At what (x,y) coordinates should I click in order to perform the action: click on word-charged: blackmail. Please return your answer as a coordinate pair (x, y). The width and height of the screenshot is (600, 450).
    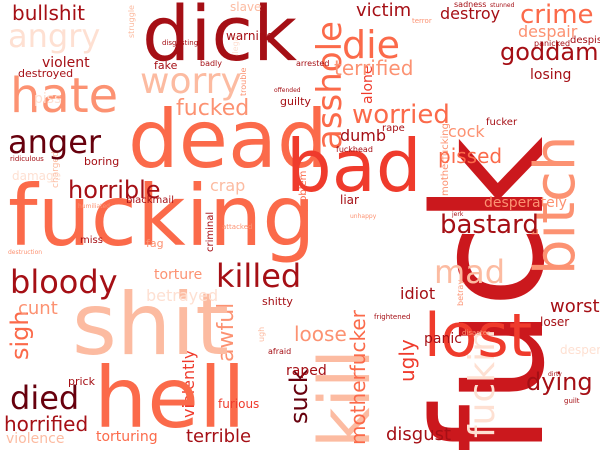
    Looking at the image, I should click on (150, 200).